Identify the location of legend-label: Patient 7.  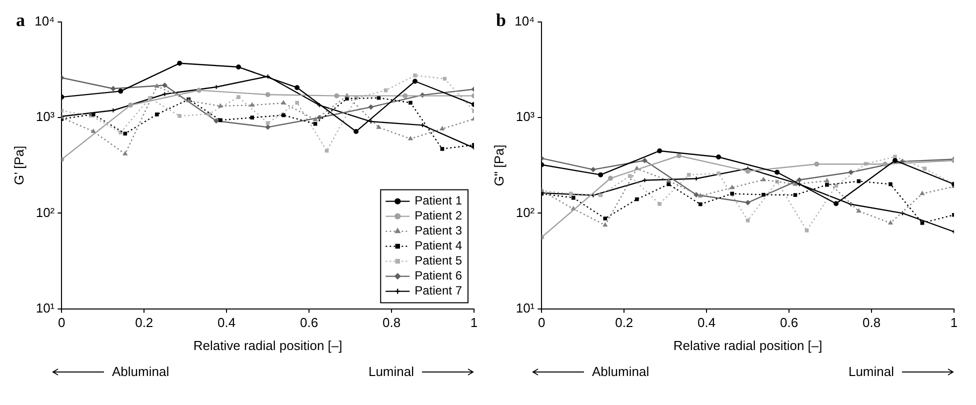
(438, 291).